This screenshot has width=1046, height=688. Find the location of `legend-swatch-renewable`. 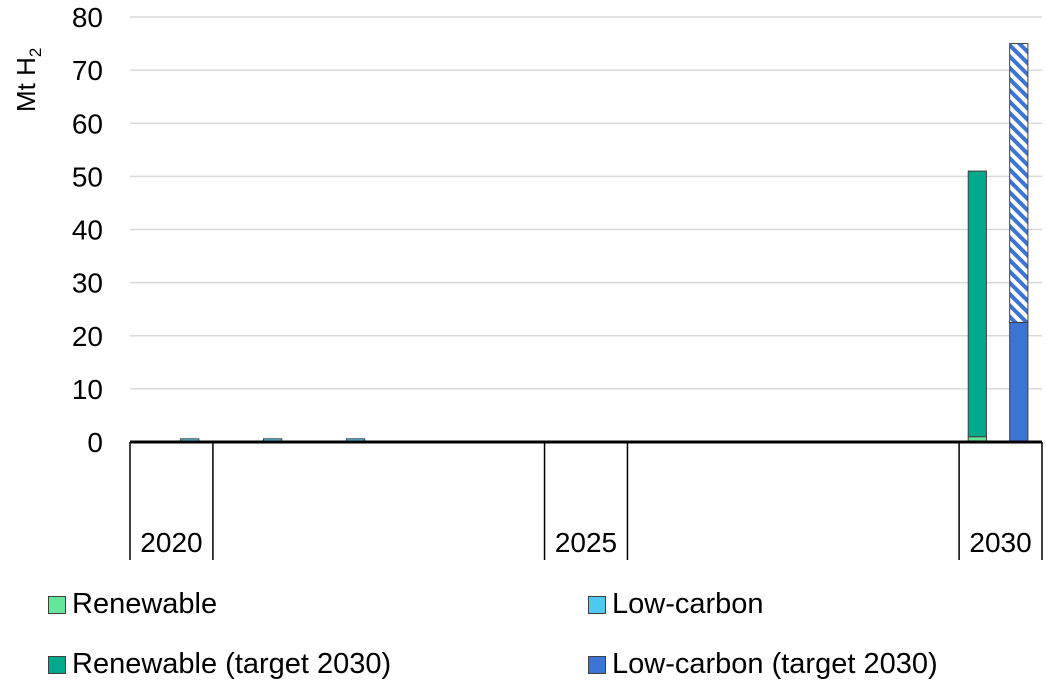

legend-swatch-renewable is located at coordinates (57, 604).